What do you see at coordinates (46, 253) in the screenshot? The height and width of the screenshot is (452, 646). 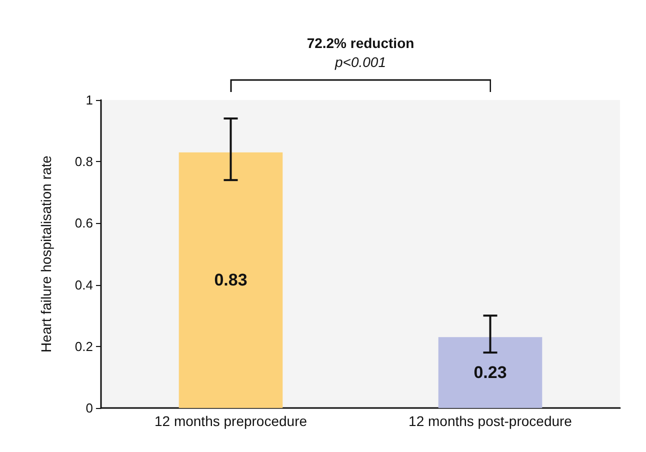 I see `y-axis-title: Heart failure hospitalisation rate` at bounding box center [46, 253].